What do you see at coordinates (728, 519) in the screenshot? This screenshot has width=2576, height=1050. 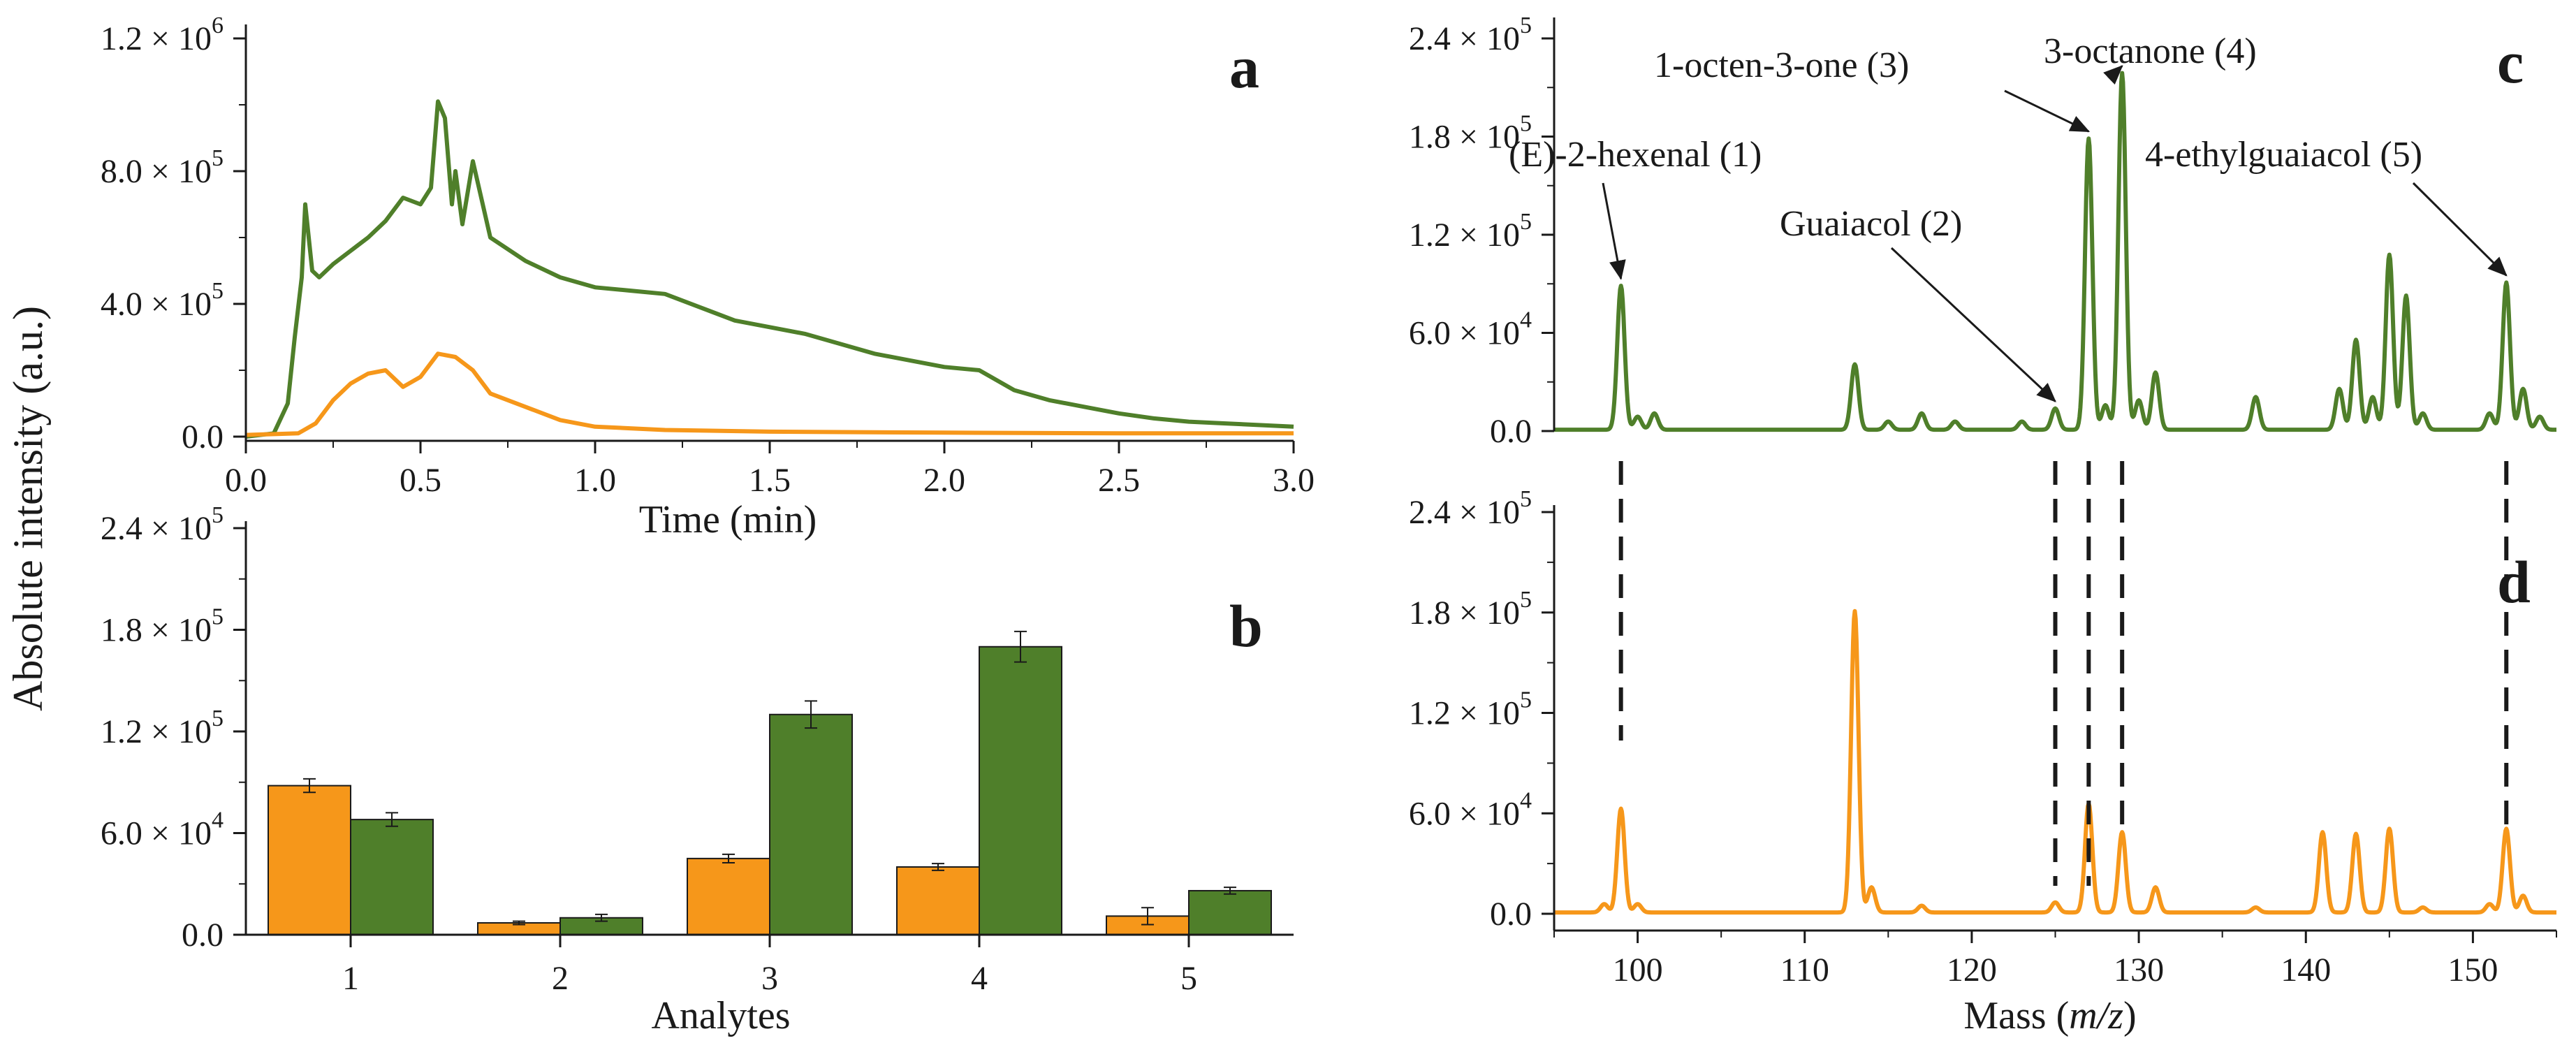 I see `panel-a-x-axis-label: Time (min)` at bounding box center [728, 519].